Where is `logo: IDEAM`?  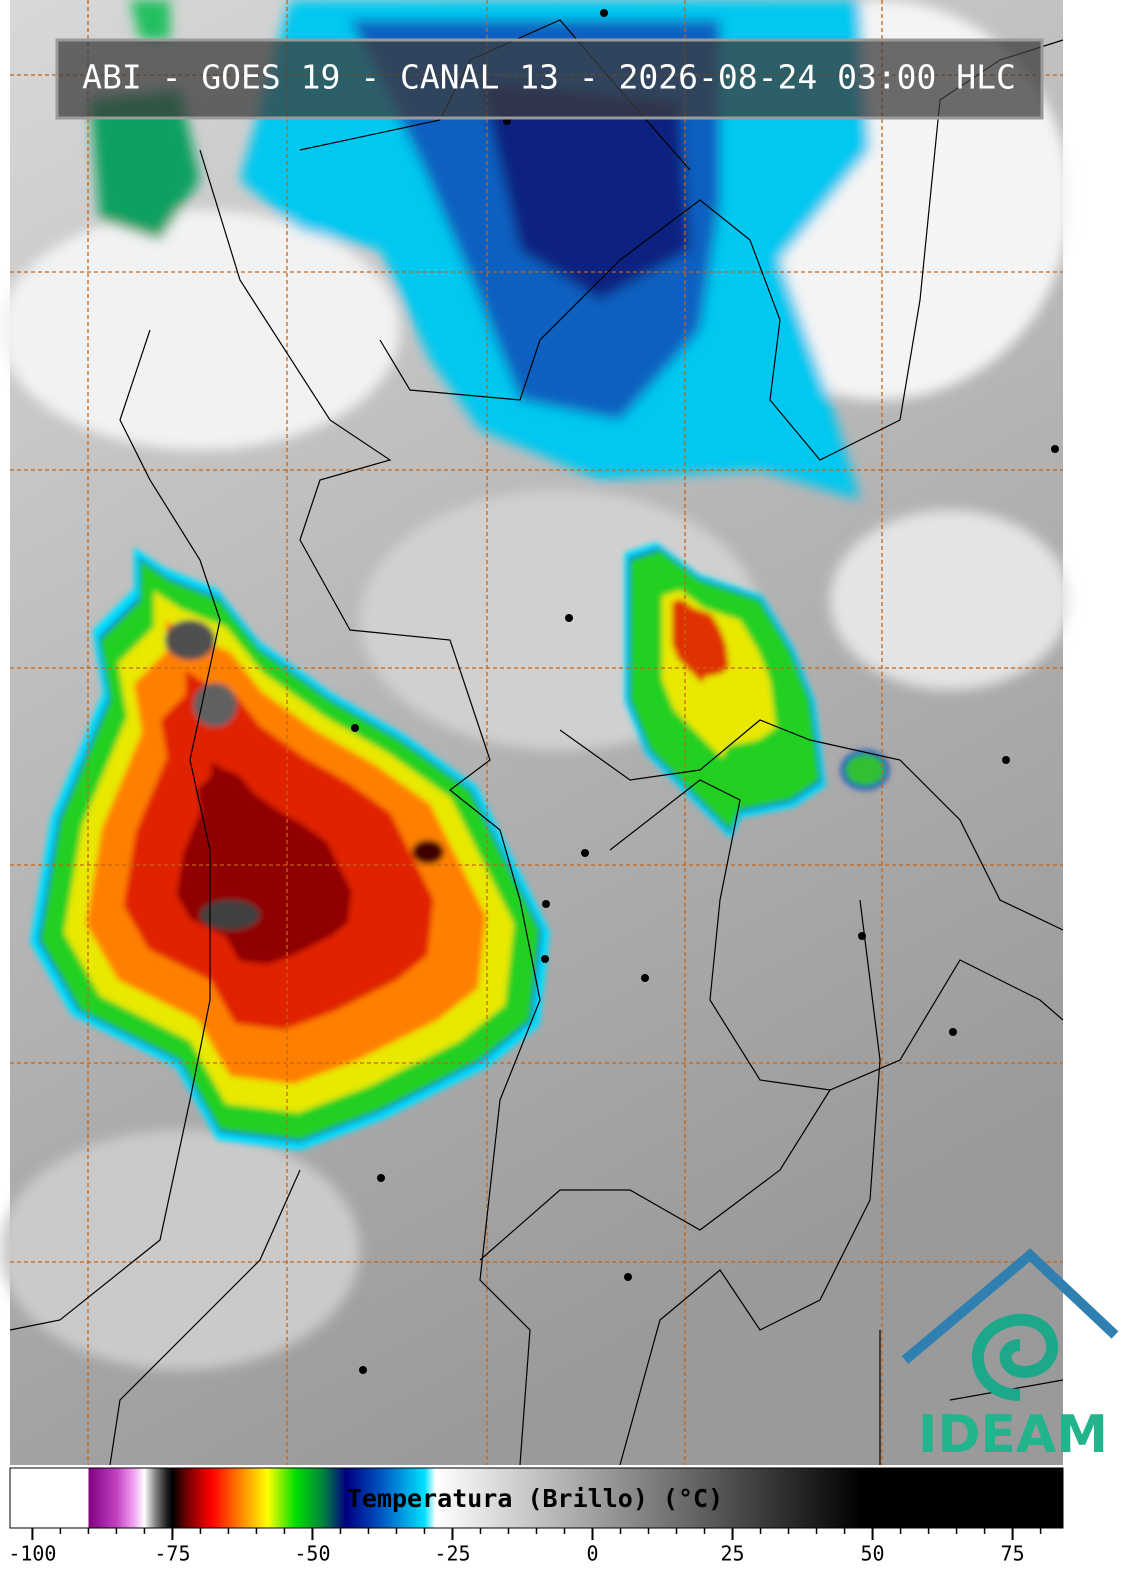
logo: IDEAM is located at coordinates (1010, 1356).